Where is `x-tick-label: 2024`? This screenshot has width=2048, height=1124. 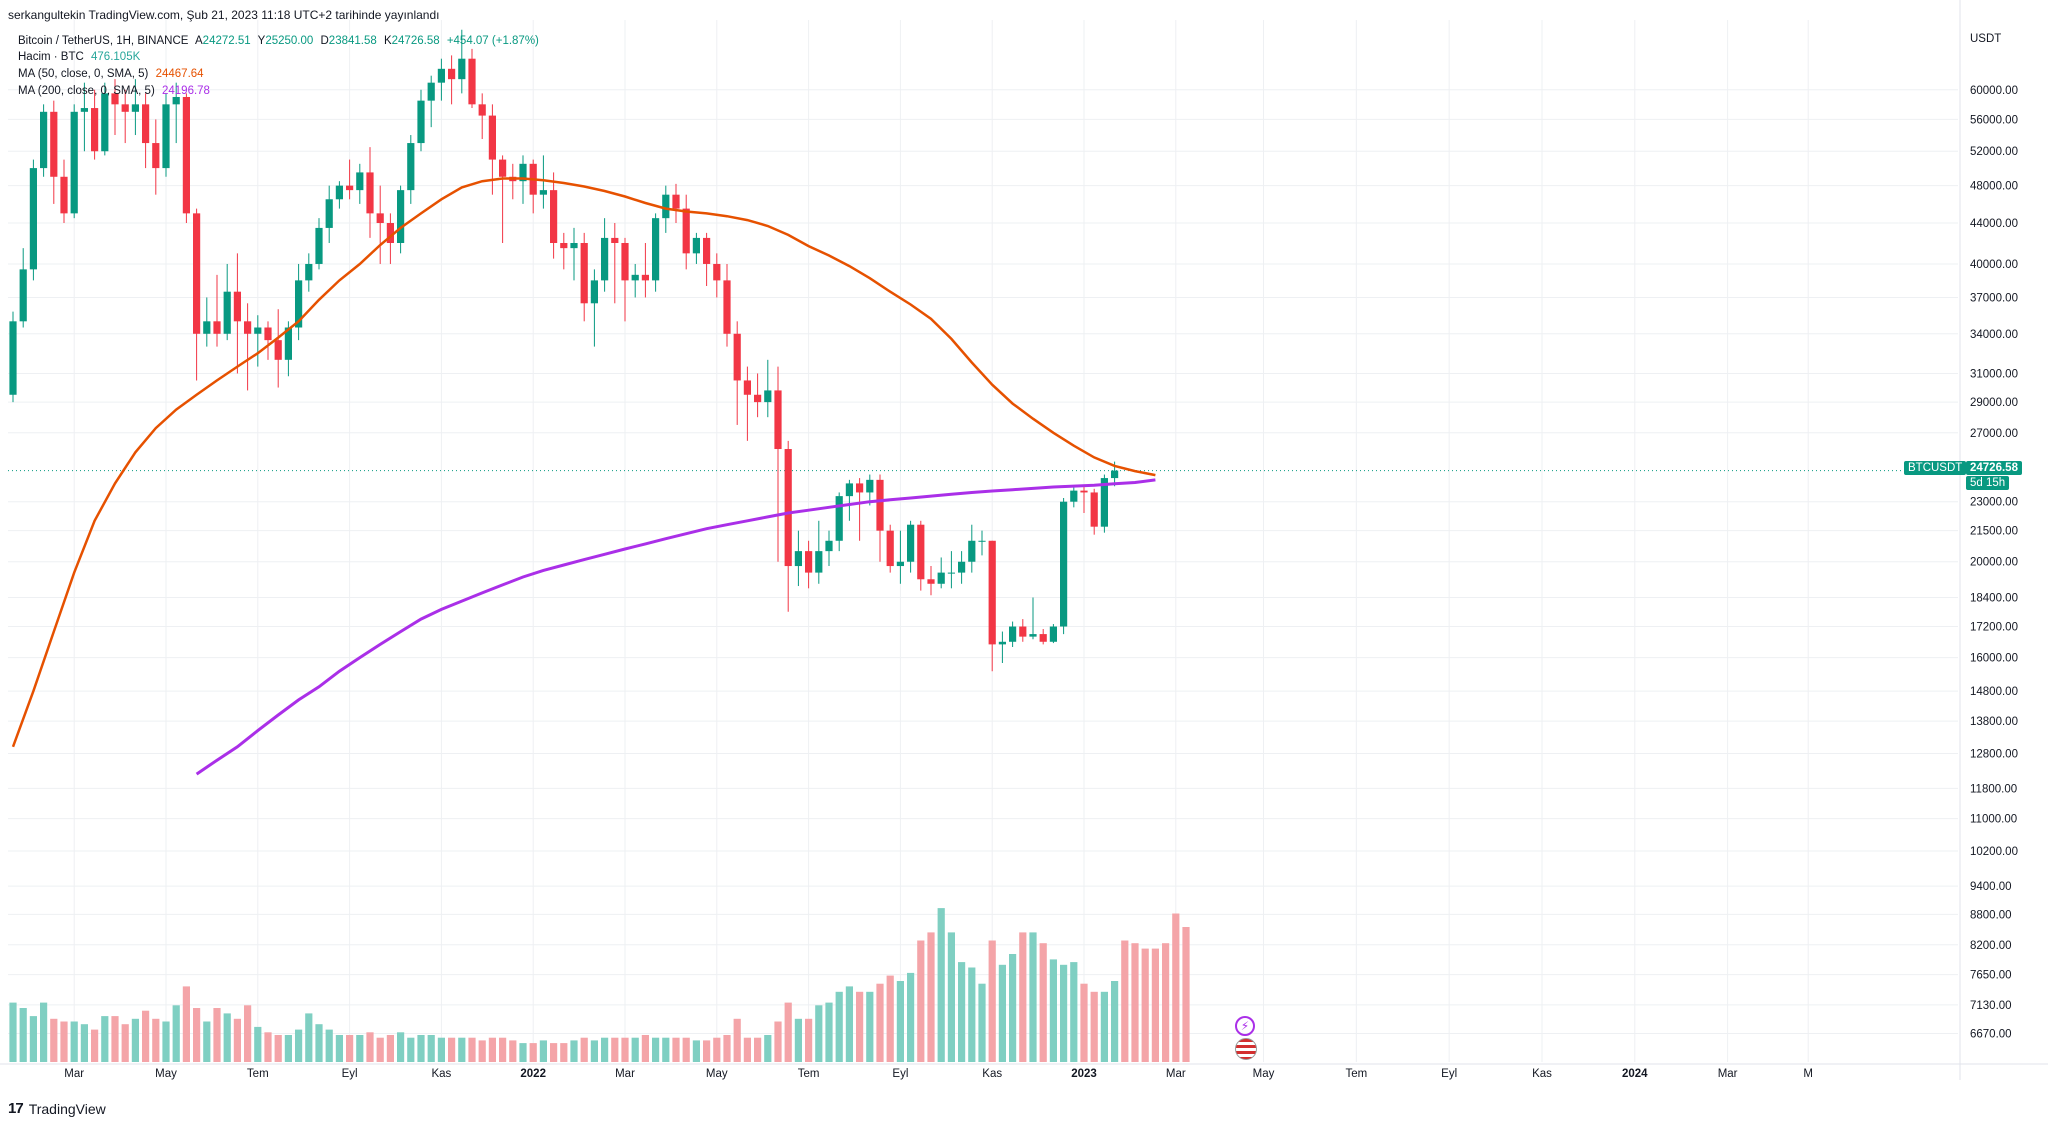 x-tick-label: 2024 is located at coordinates (1635, 1074).